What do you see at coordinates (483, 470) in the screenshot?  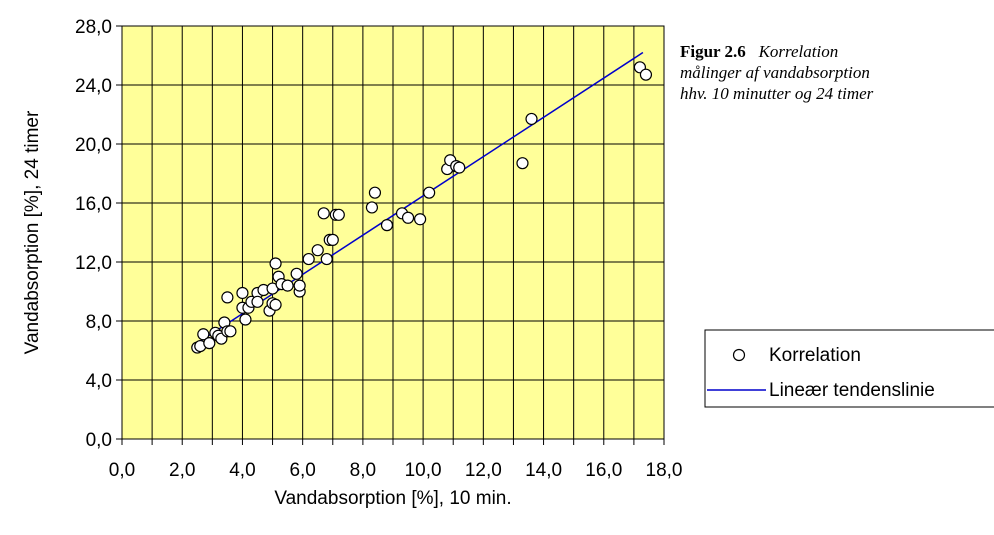 I see `x-tick-label-6: 12,0` at bounding box center [483, 470].